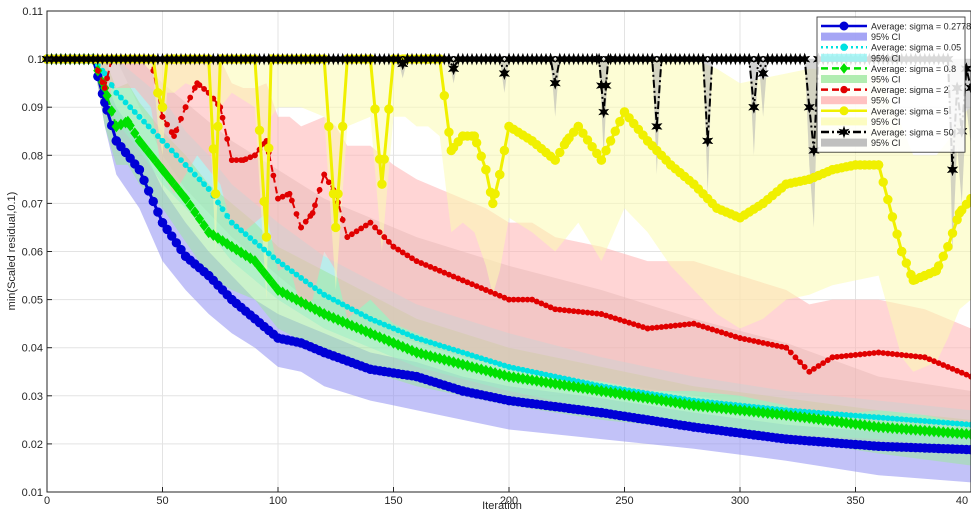 This screenshot has height=517, width=971. Describe the element at coordinates (32, 493) in the screenshot. I see `y-tick-label: 0.01` at that location.